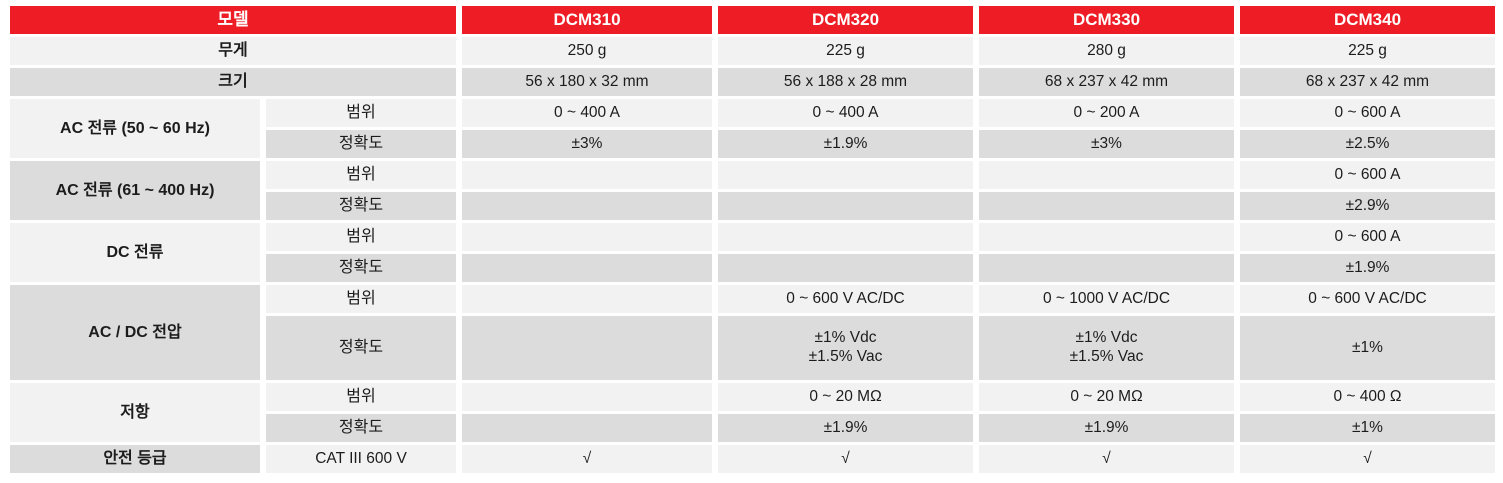 The height and width of the screenshot is (483, 1503). Describe the element at coordinates (361, 299) in the screenshot. I see `voltage-range-label: 범위` at that location.